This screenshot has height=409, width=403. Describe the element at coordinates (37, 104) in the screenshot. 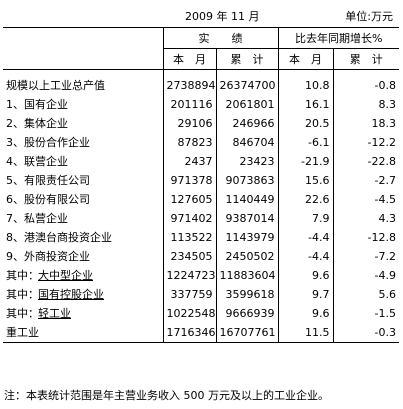

I see `row-label: 1、国有企业` at that location.